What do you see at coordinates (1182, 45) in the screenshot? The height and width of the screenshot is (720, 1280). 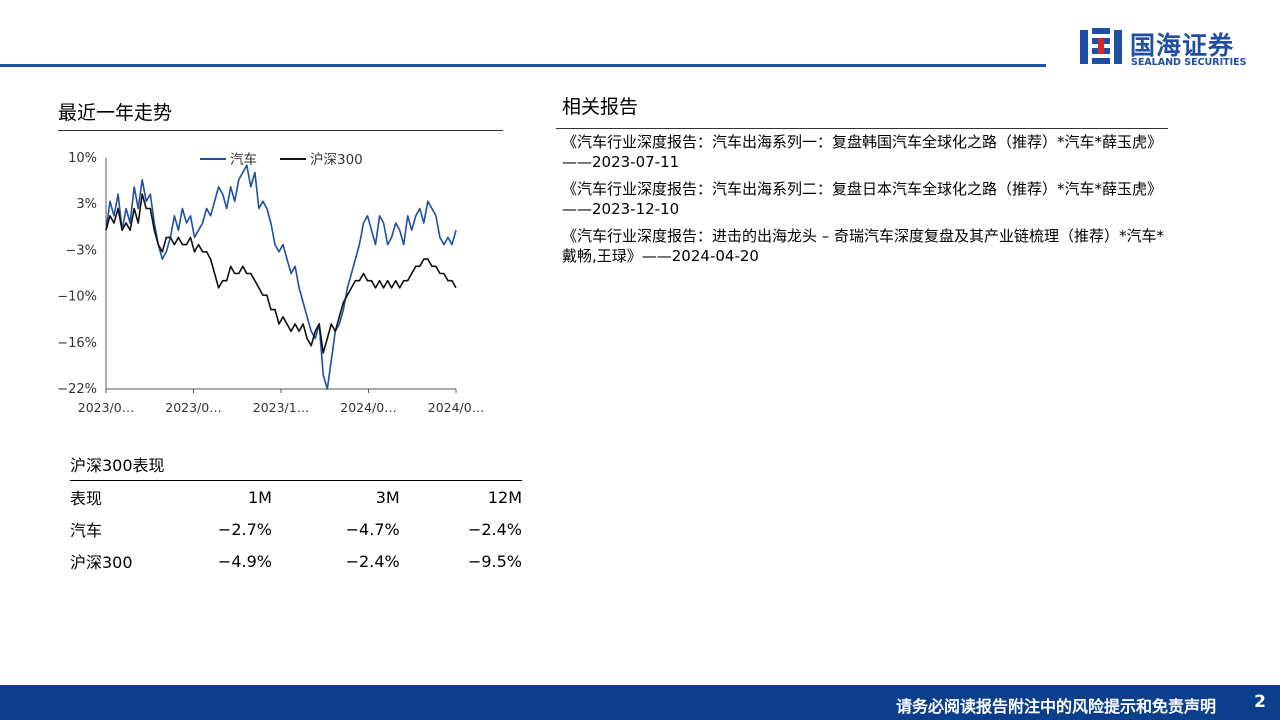 I see `logo-text-cn: 国海证券` at bounding box center [1182, 45].